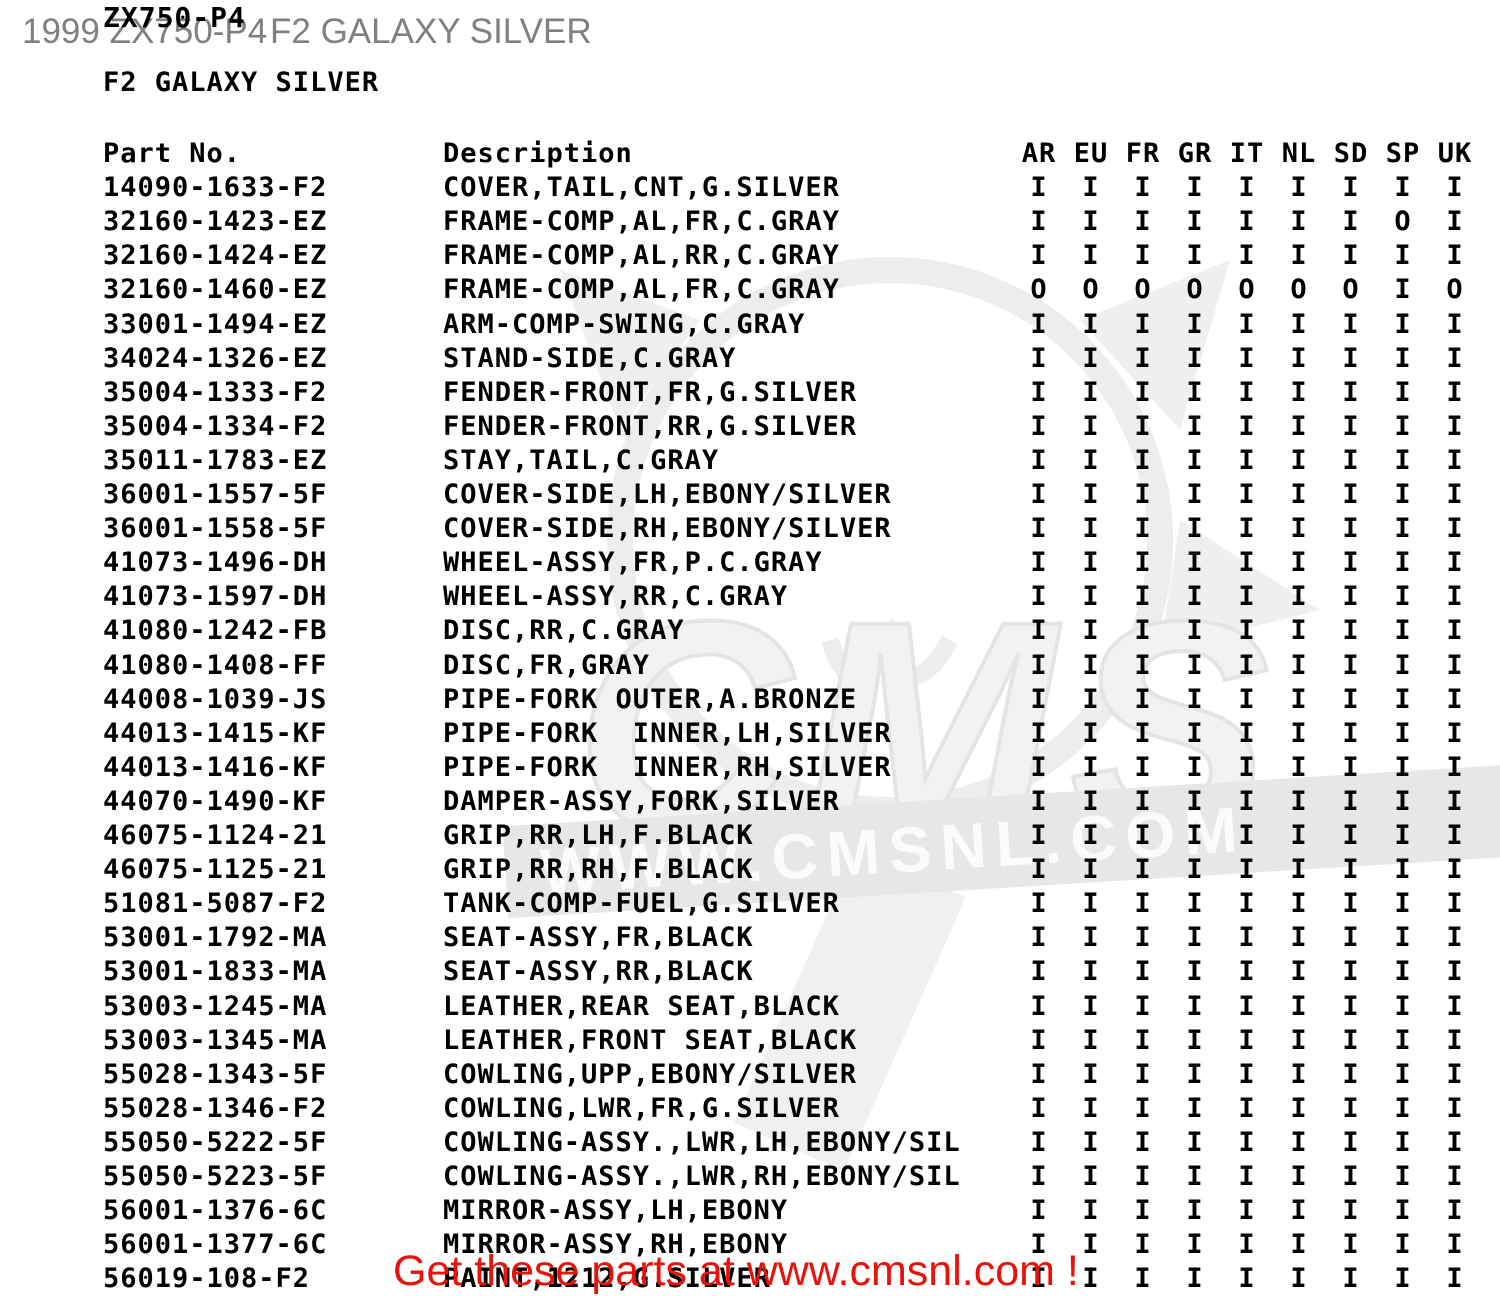 The width and height of the screenshot is (1500, 1296). I want to click on flag-column-header: IT, so click(1247, 153).